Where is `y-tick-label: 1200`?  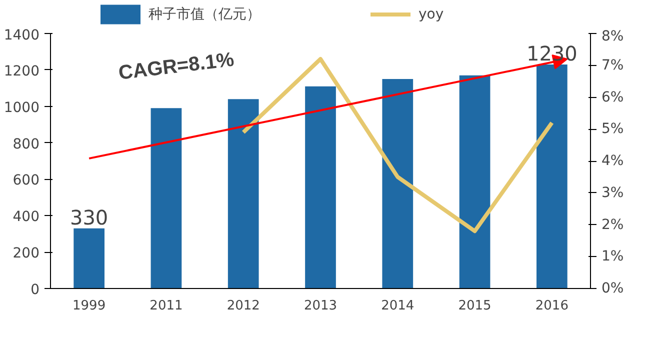
y-tick-label: 1200 is located at coordinates (22, 71).